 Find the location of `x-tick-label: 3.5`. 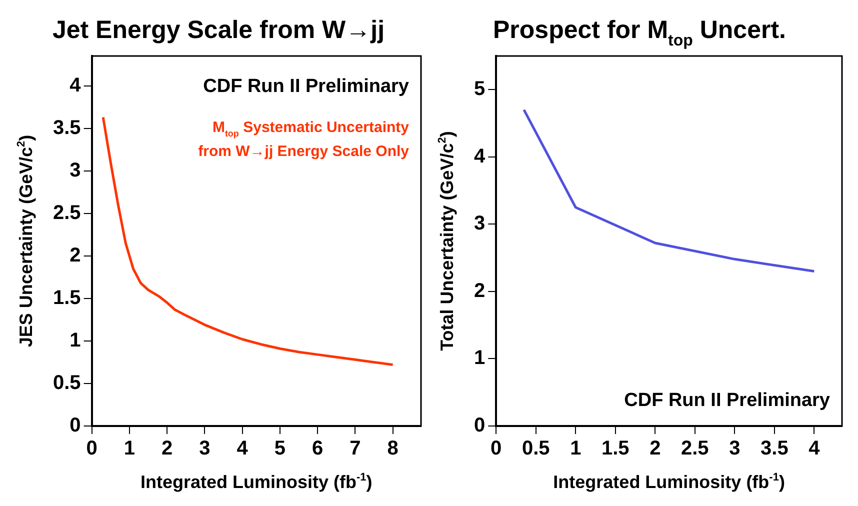

x-tick-label: 3.5 is located at coordinates (774, 449).